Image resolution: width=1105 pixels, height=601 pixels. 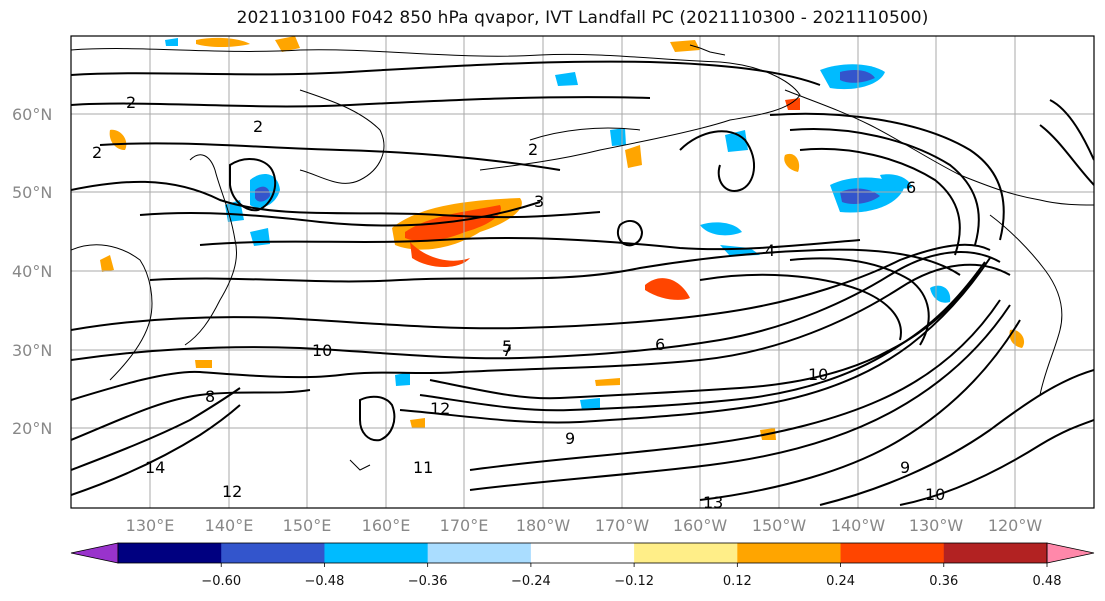 What do you see at coordinates (622, 525) in the screenshot?
I see `lon-label-170w: 170°W` at bounding box center [622, 525].